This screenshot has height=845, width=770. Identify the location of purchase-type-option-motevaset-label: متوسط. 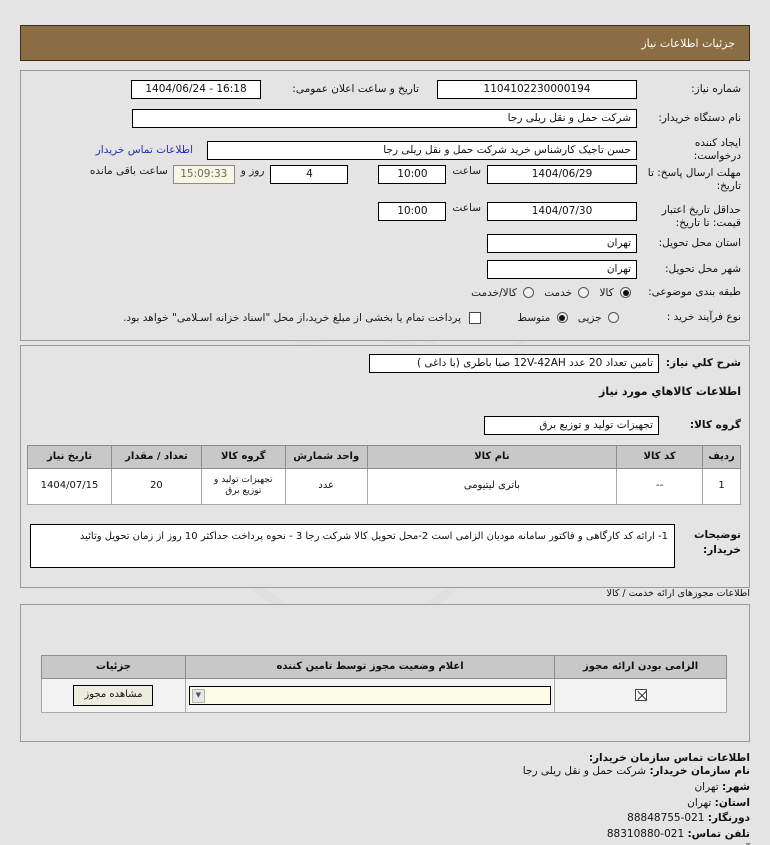
(534, 317).